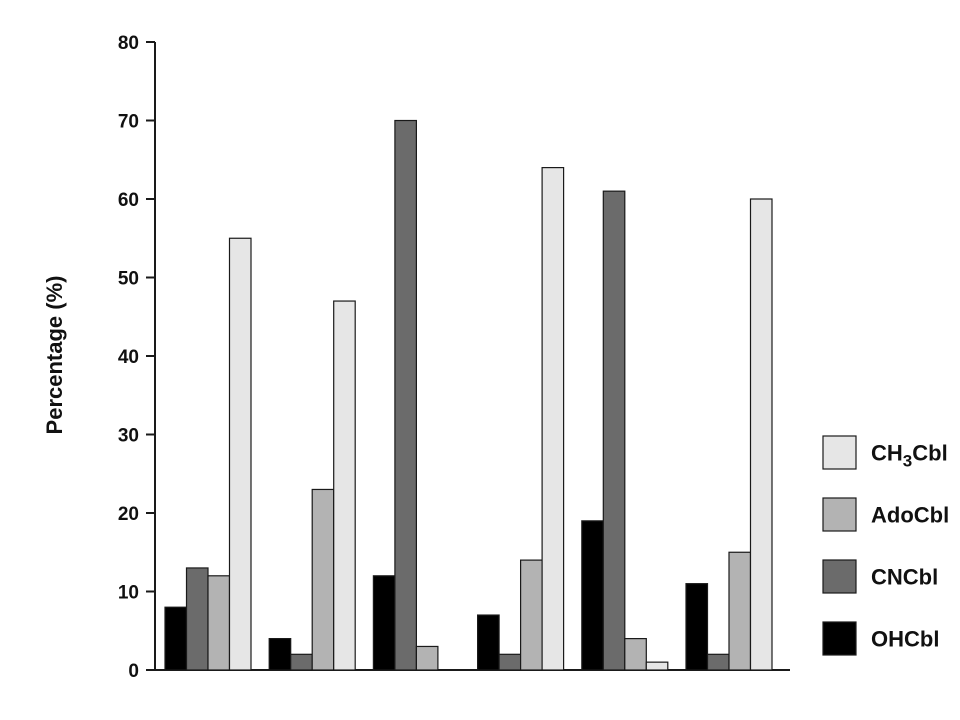  What do you see at coordinates (128, 200) in the screenshot?
I see `y-tick-label: 60` at bounding box center [128, 200].